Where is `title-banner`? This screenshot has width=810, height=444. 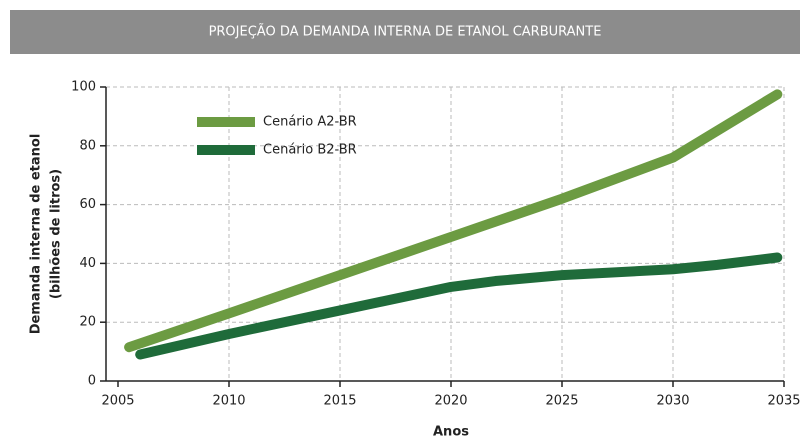 title-banner is located at coordinates (405, 32).